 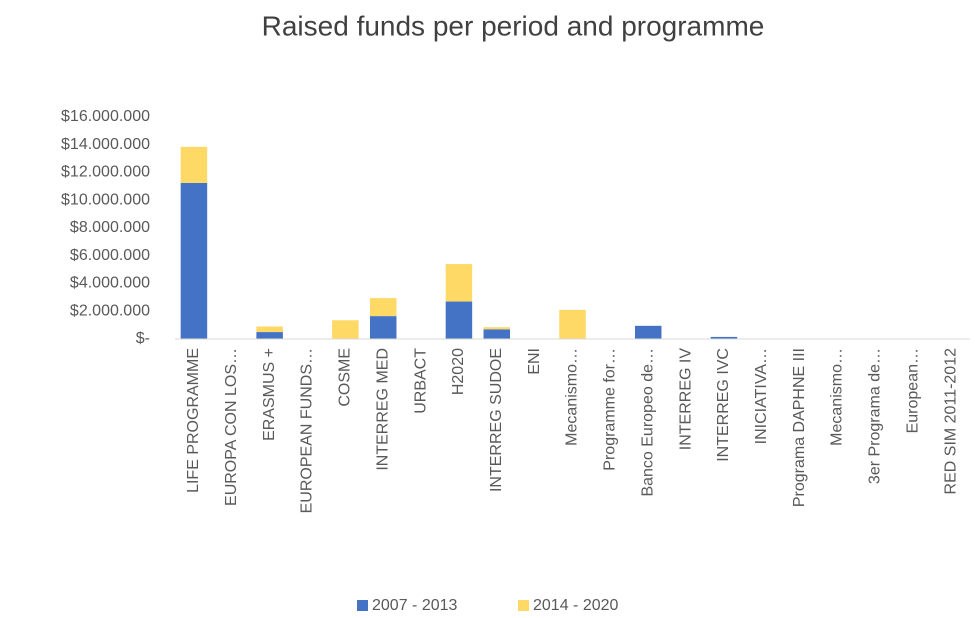 I want to click on x-tick-label: INTERREG MED, so click(x=382, y=409).